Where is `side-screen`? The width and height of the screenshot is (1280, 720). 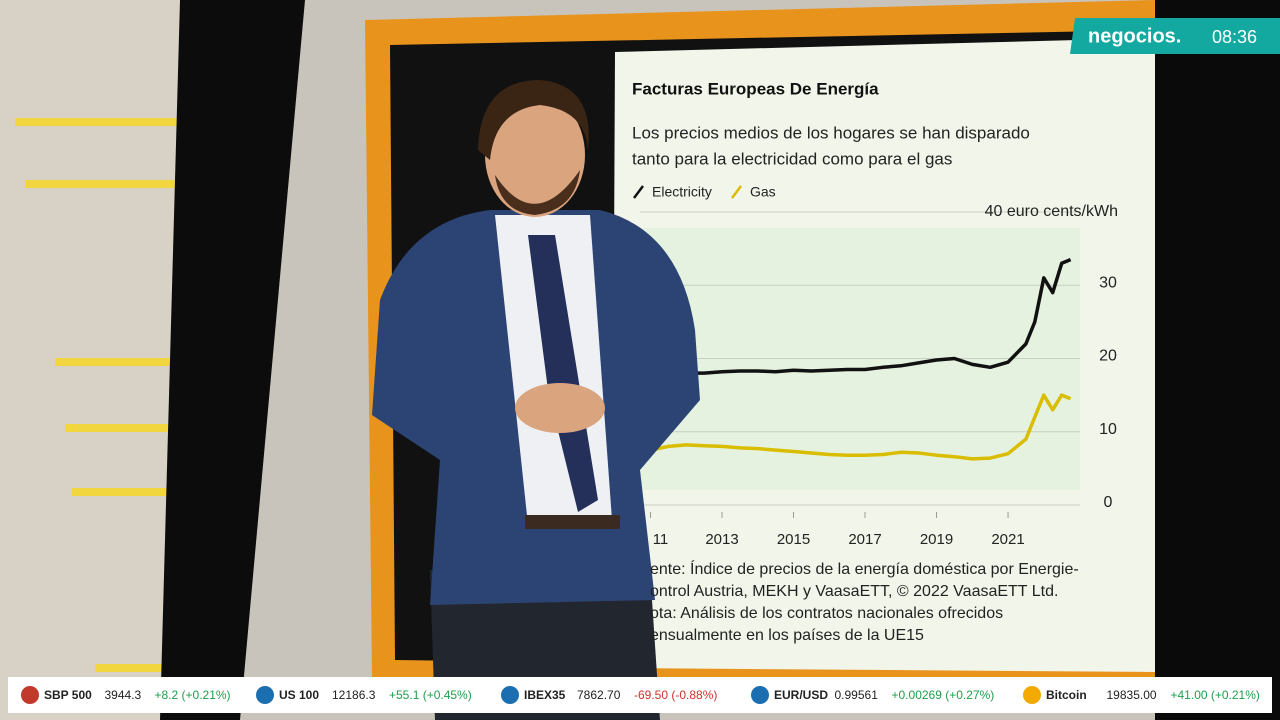 side-screen is located at coordinates (1217, 360).